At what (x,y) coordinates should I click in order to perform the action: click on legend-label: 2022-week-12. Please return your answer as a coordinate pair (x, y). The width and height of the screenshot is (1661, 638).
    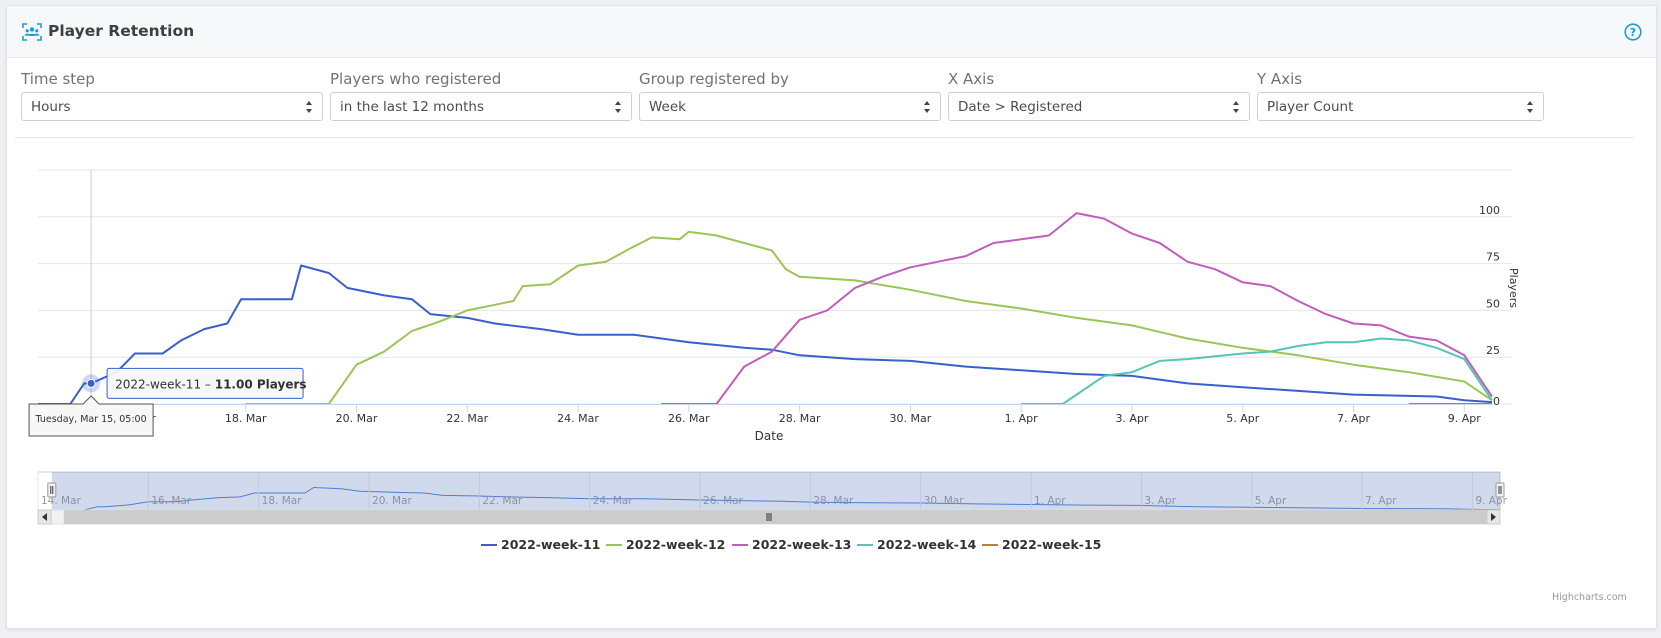
    Looking at the image, I should click on (675, 544).